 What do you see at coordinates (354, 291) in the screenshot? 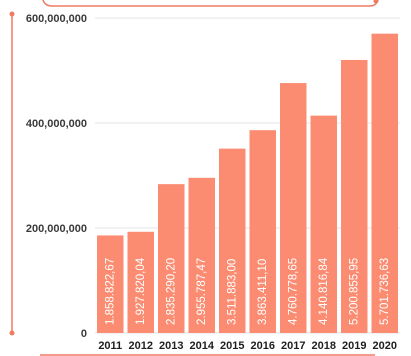
I see `data-label: 5.200.855,95` at bounding box center [354, 291].